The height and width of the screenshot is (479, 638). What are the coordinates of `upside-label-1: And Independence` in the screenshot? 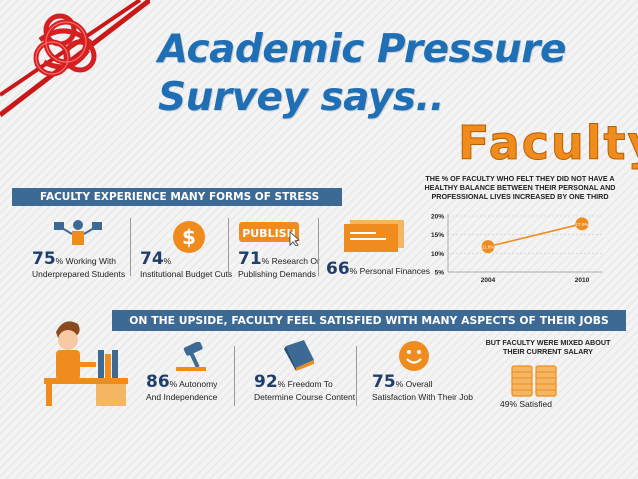 It's located at (182, 396).